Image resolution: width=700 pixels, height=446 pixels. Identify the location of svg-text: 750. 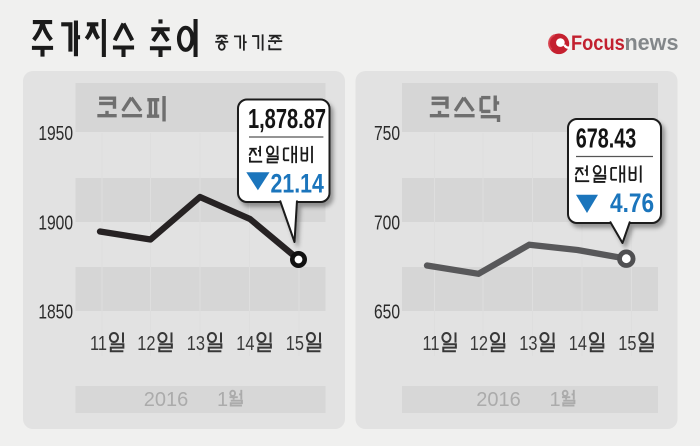
(387, 133).